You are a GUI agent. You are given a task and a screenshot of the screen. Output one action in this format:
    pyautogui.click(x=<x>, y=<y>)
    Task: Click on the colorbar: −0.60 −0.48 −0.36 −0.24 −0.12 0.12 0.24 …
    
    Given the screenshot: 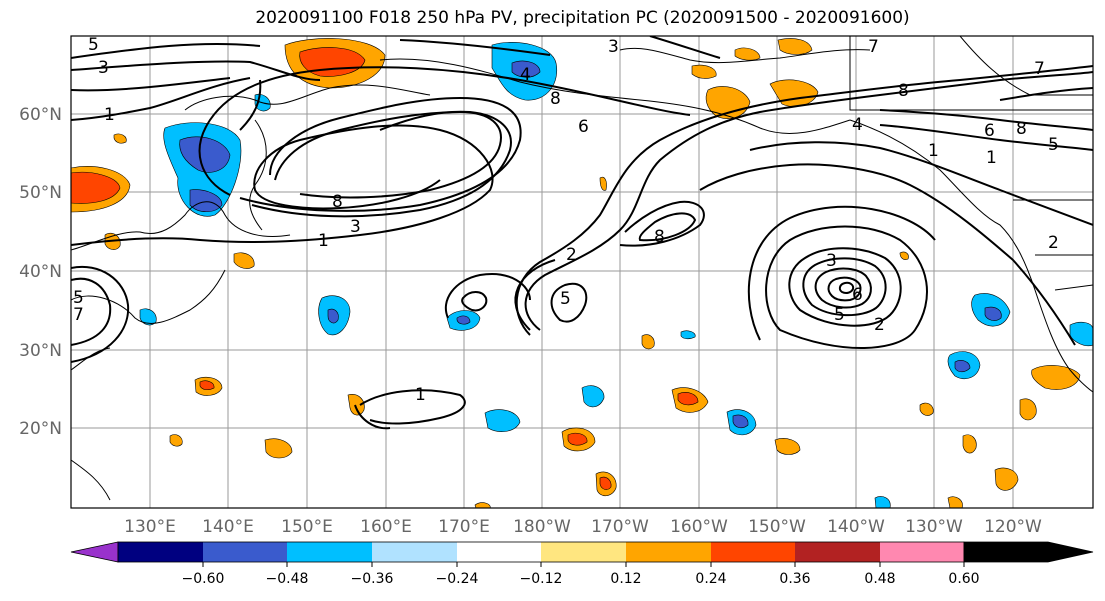 What is the action you would take?
    pyautogui.click(x=582, y=564)
    